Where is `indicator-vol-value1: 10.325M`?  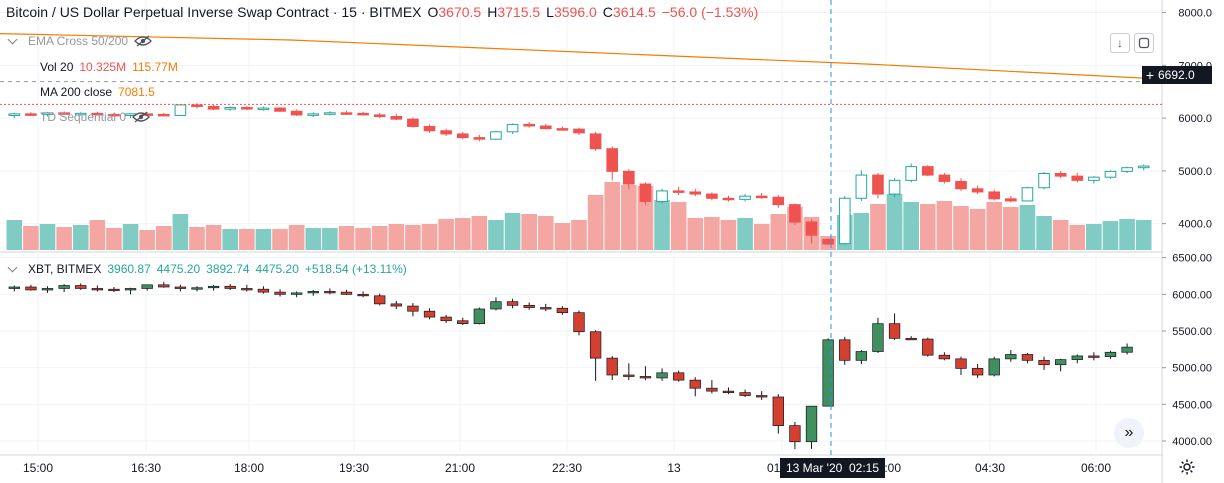
indicator-vol-value1: 10.325M is located at coordinates (103, 67).